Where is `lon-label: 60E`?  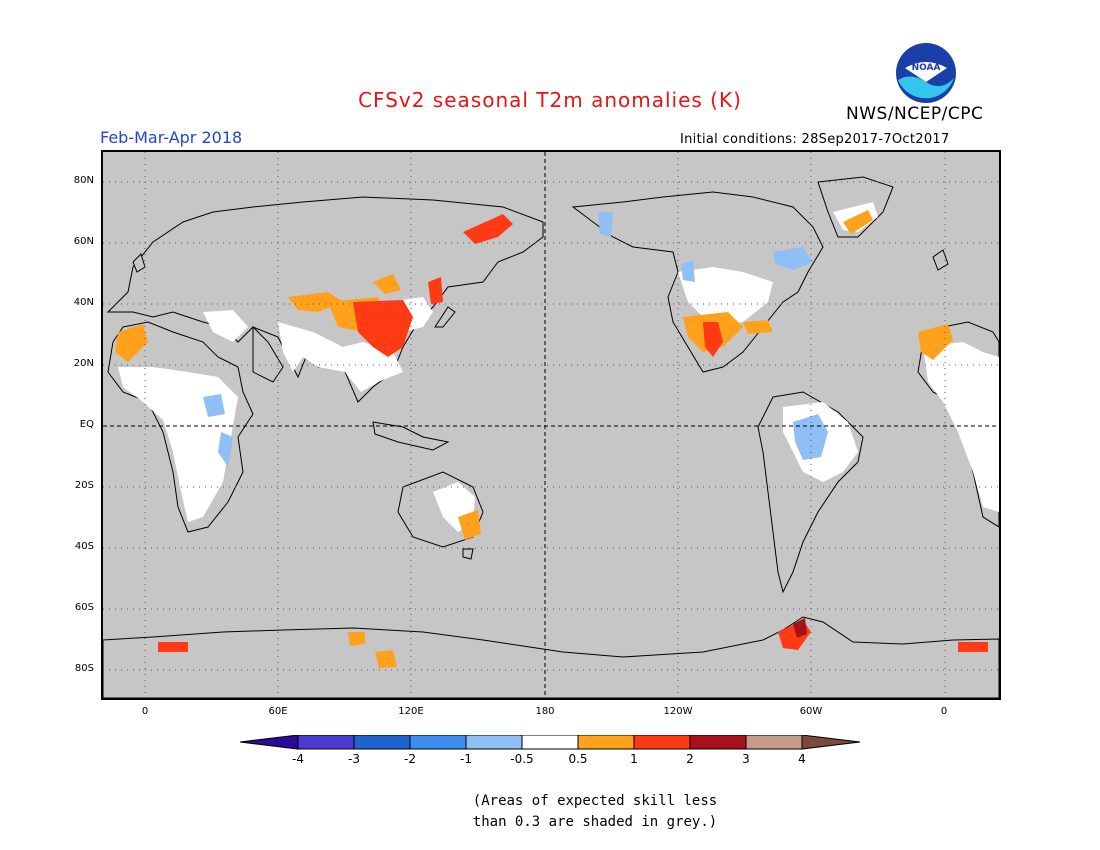 lon-label: 60E is located at coordinates (278, 711).